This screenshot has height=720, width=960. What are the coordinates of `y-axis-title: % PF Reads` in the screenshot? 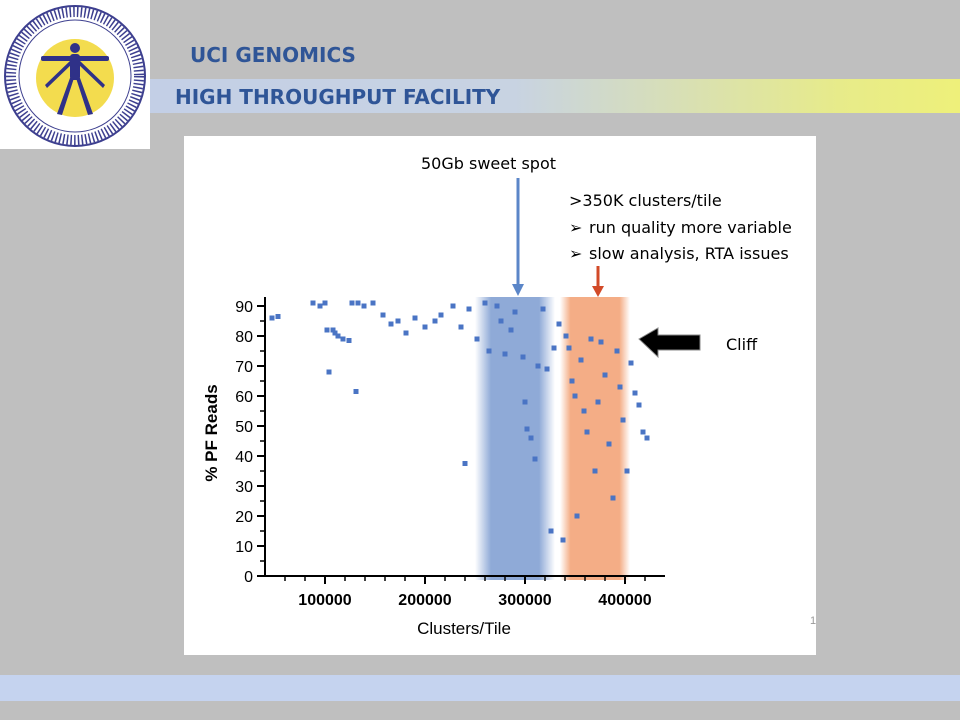 It's located at (211, 432).